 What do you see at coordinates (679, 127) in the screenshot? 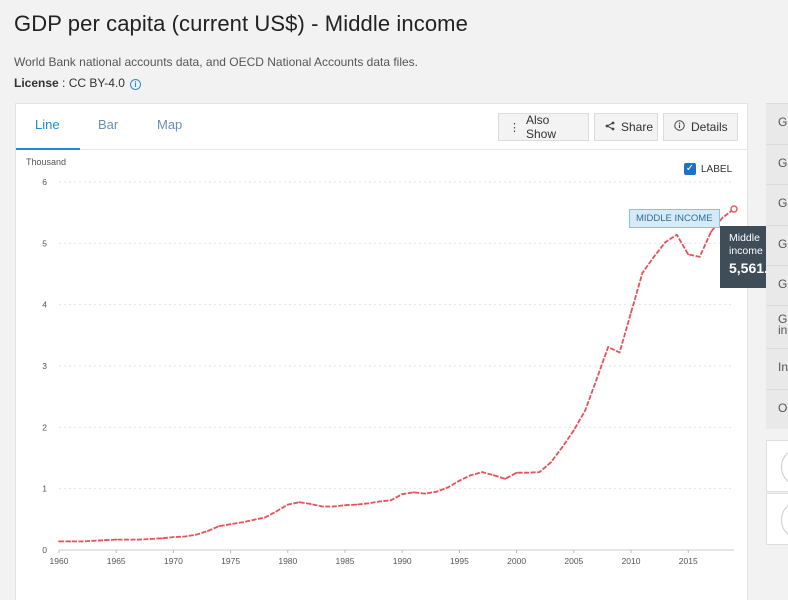
I see `info-circle-icon` at bounding box center [679, 127].